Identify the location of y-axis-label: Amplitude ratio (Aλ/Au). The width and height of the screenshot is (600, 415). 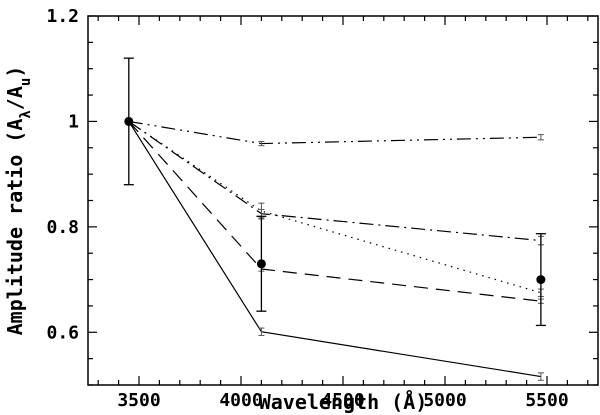
(18, 201).